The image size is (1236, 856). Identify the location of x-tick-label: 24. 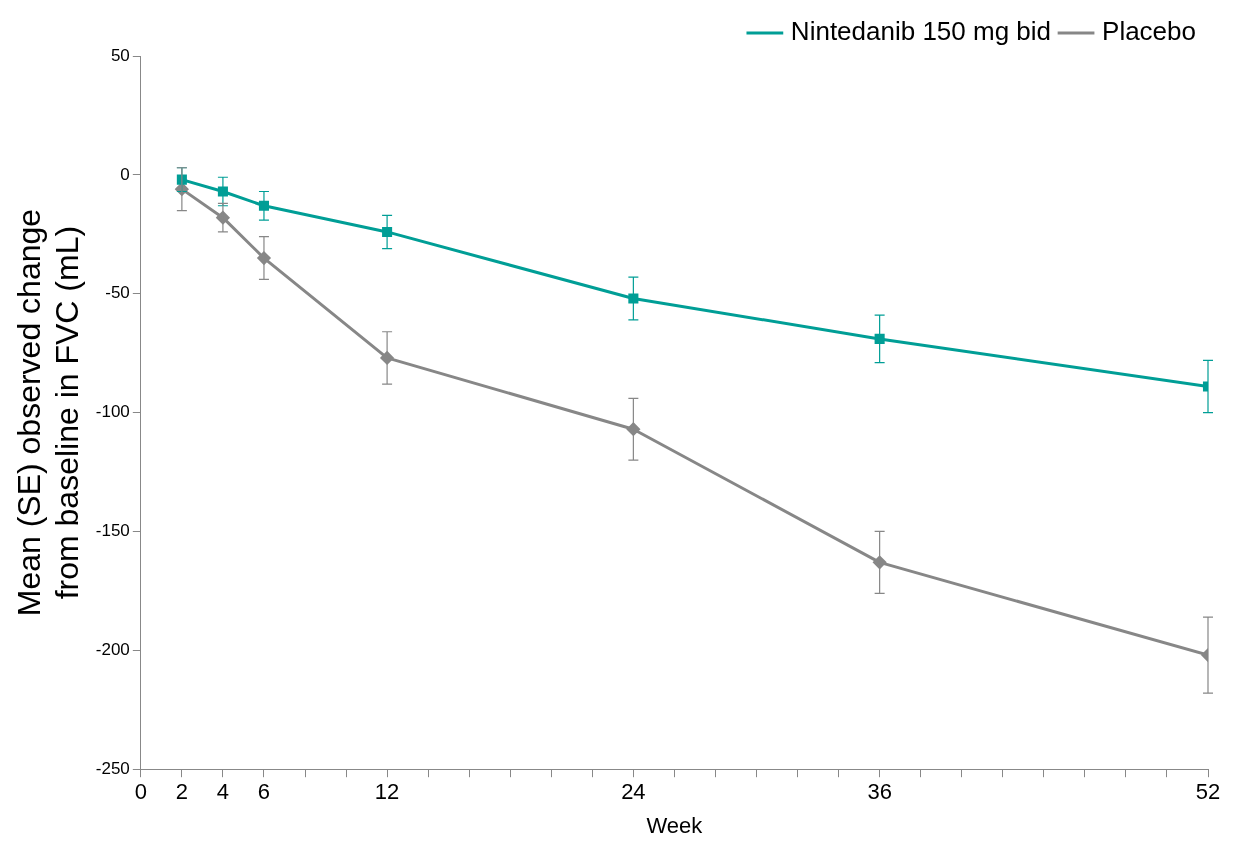
(633, 792).